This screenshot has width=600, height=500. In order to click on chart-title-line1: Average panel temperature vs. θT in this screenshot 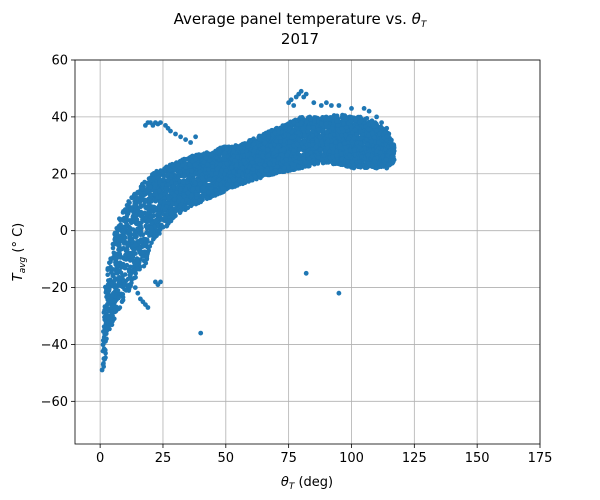, I will do `click(301, 20)`.